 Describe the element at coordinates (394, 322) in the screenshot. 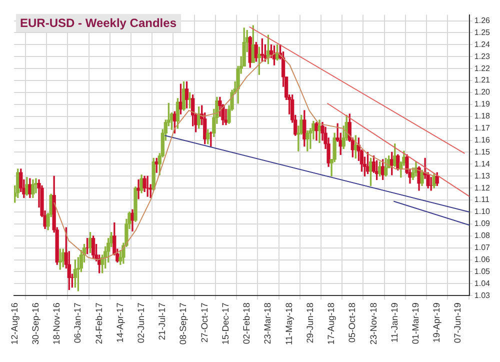

I see `x-tick-label: 11-Jan-19` at that location.